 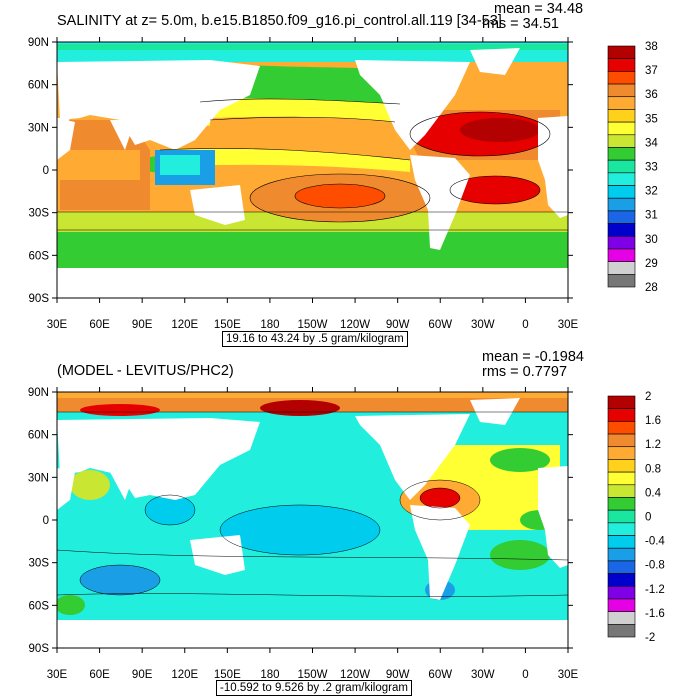 I want to click on colorbar-label: 0, so click(x=648, y=518).